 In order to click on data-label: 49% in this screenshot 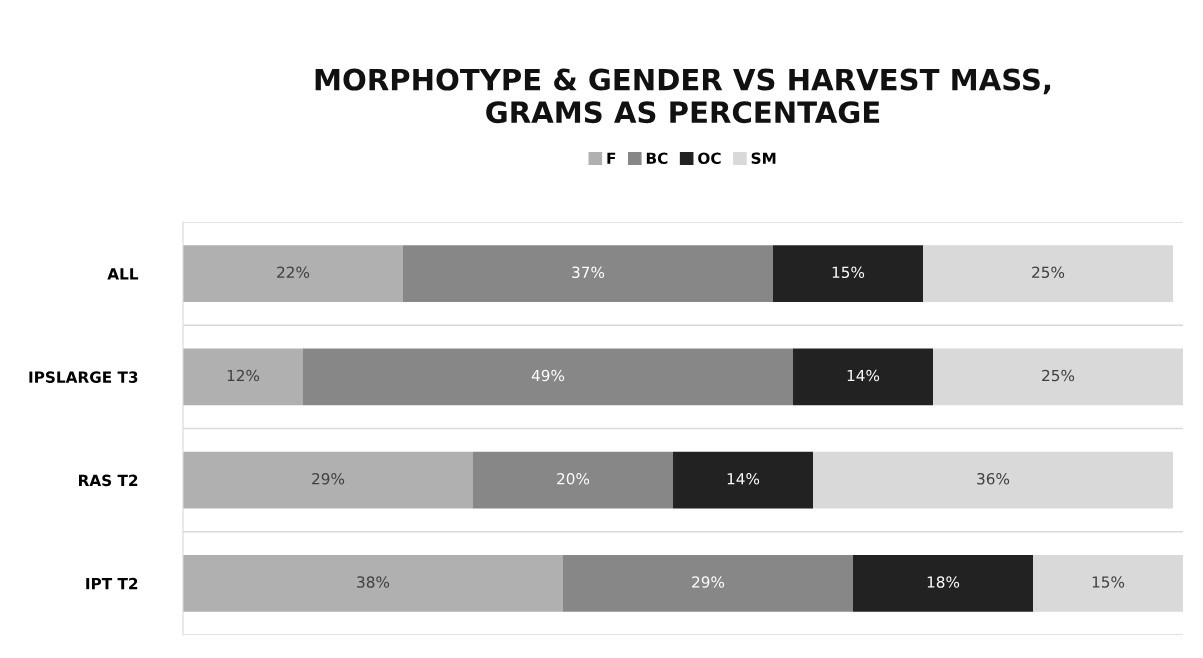, I will do `click(548, 375)`.